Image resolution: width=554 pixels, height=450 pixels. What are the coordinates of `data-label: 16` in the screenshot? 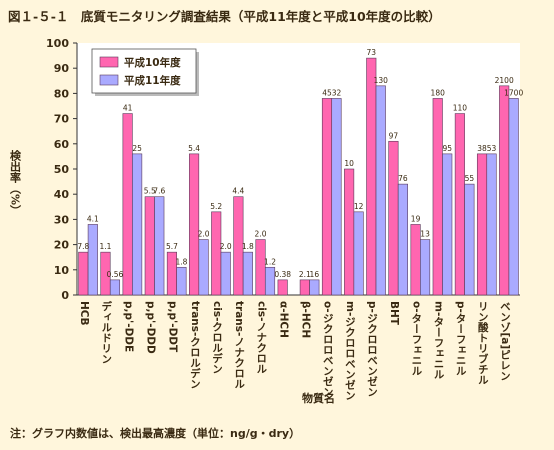 It's located at (315, 274).